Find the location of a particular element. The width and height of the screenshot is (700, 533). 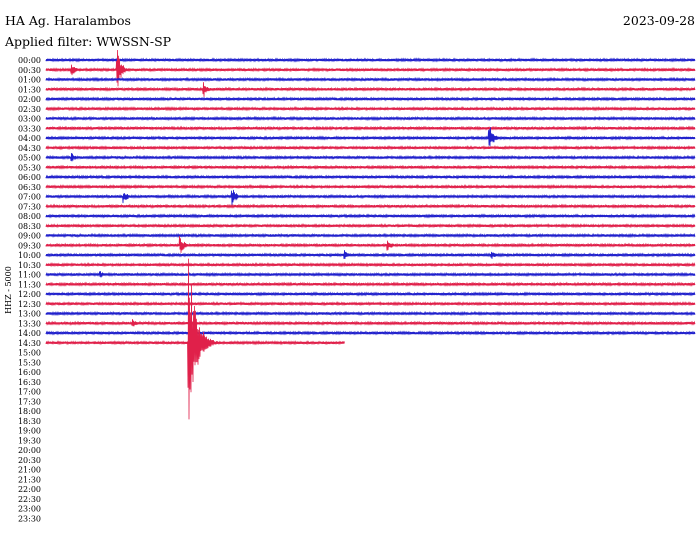

time-tick-label: 18:30 is located at coordinates (29, 421).